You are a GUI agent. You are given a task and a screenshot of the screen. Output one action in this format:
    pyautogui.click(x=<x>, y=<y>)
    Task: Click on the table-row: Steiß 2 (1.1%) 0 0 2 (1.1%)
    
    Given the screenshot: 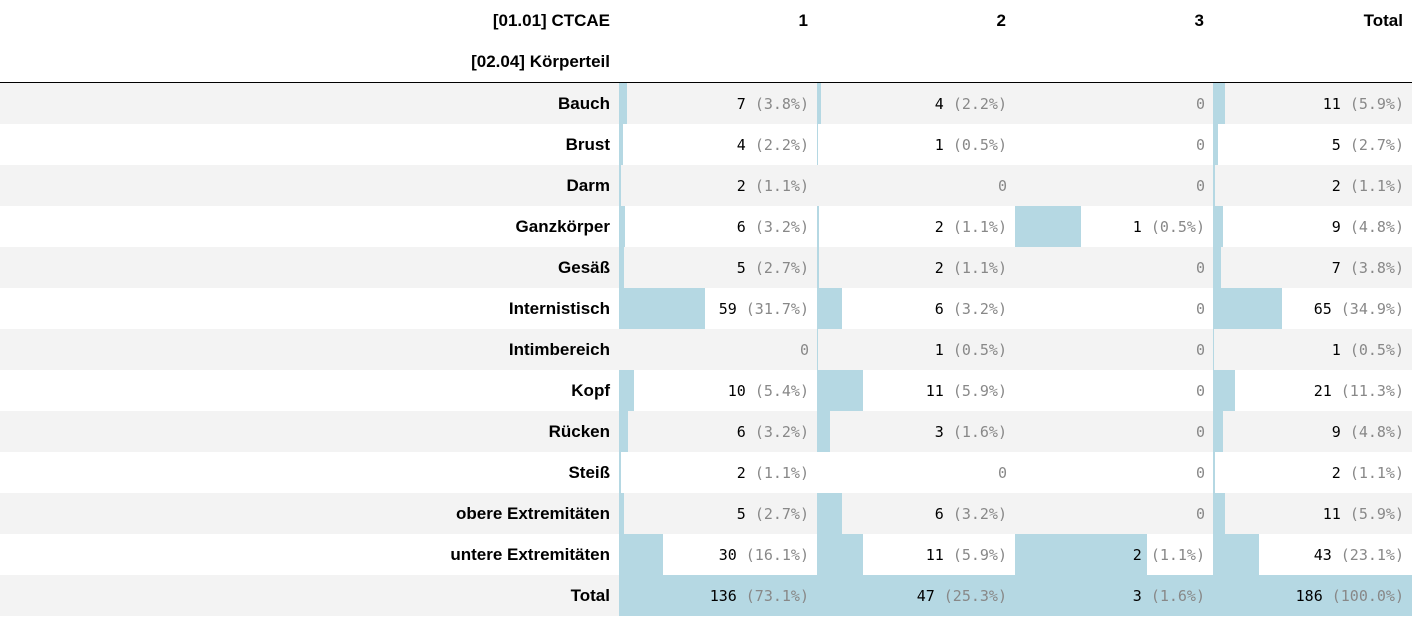 What is the action you would take?
    pyautogui.click(x=706, y=472)
    